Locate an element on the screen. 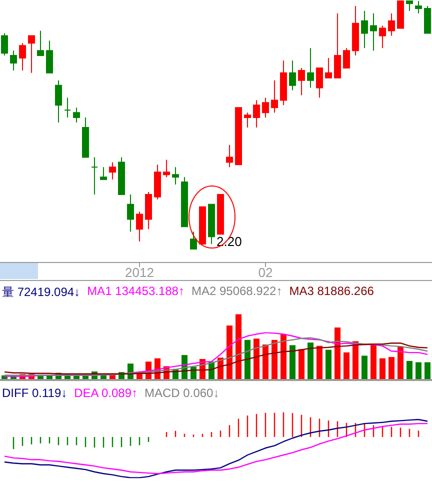 This screenshot has height=485, width=432. x-tick-label: 2012 is located at coordinates (139, 272).